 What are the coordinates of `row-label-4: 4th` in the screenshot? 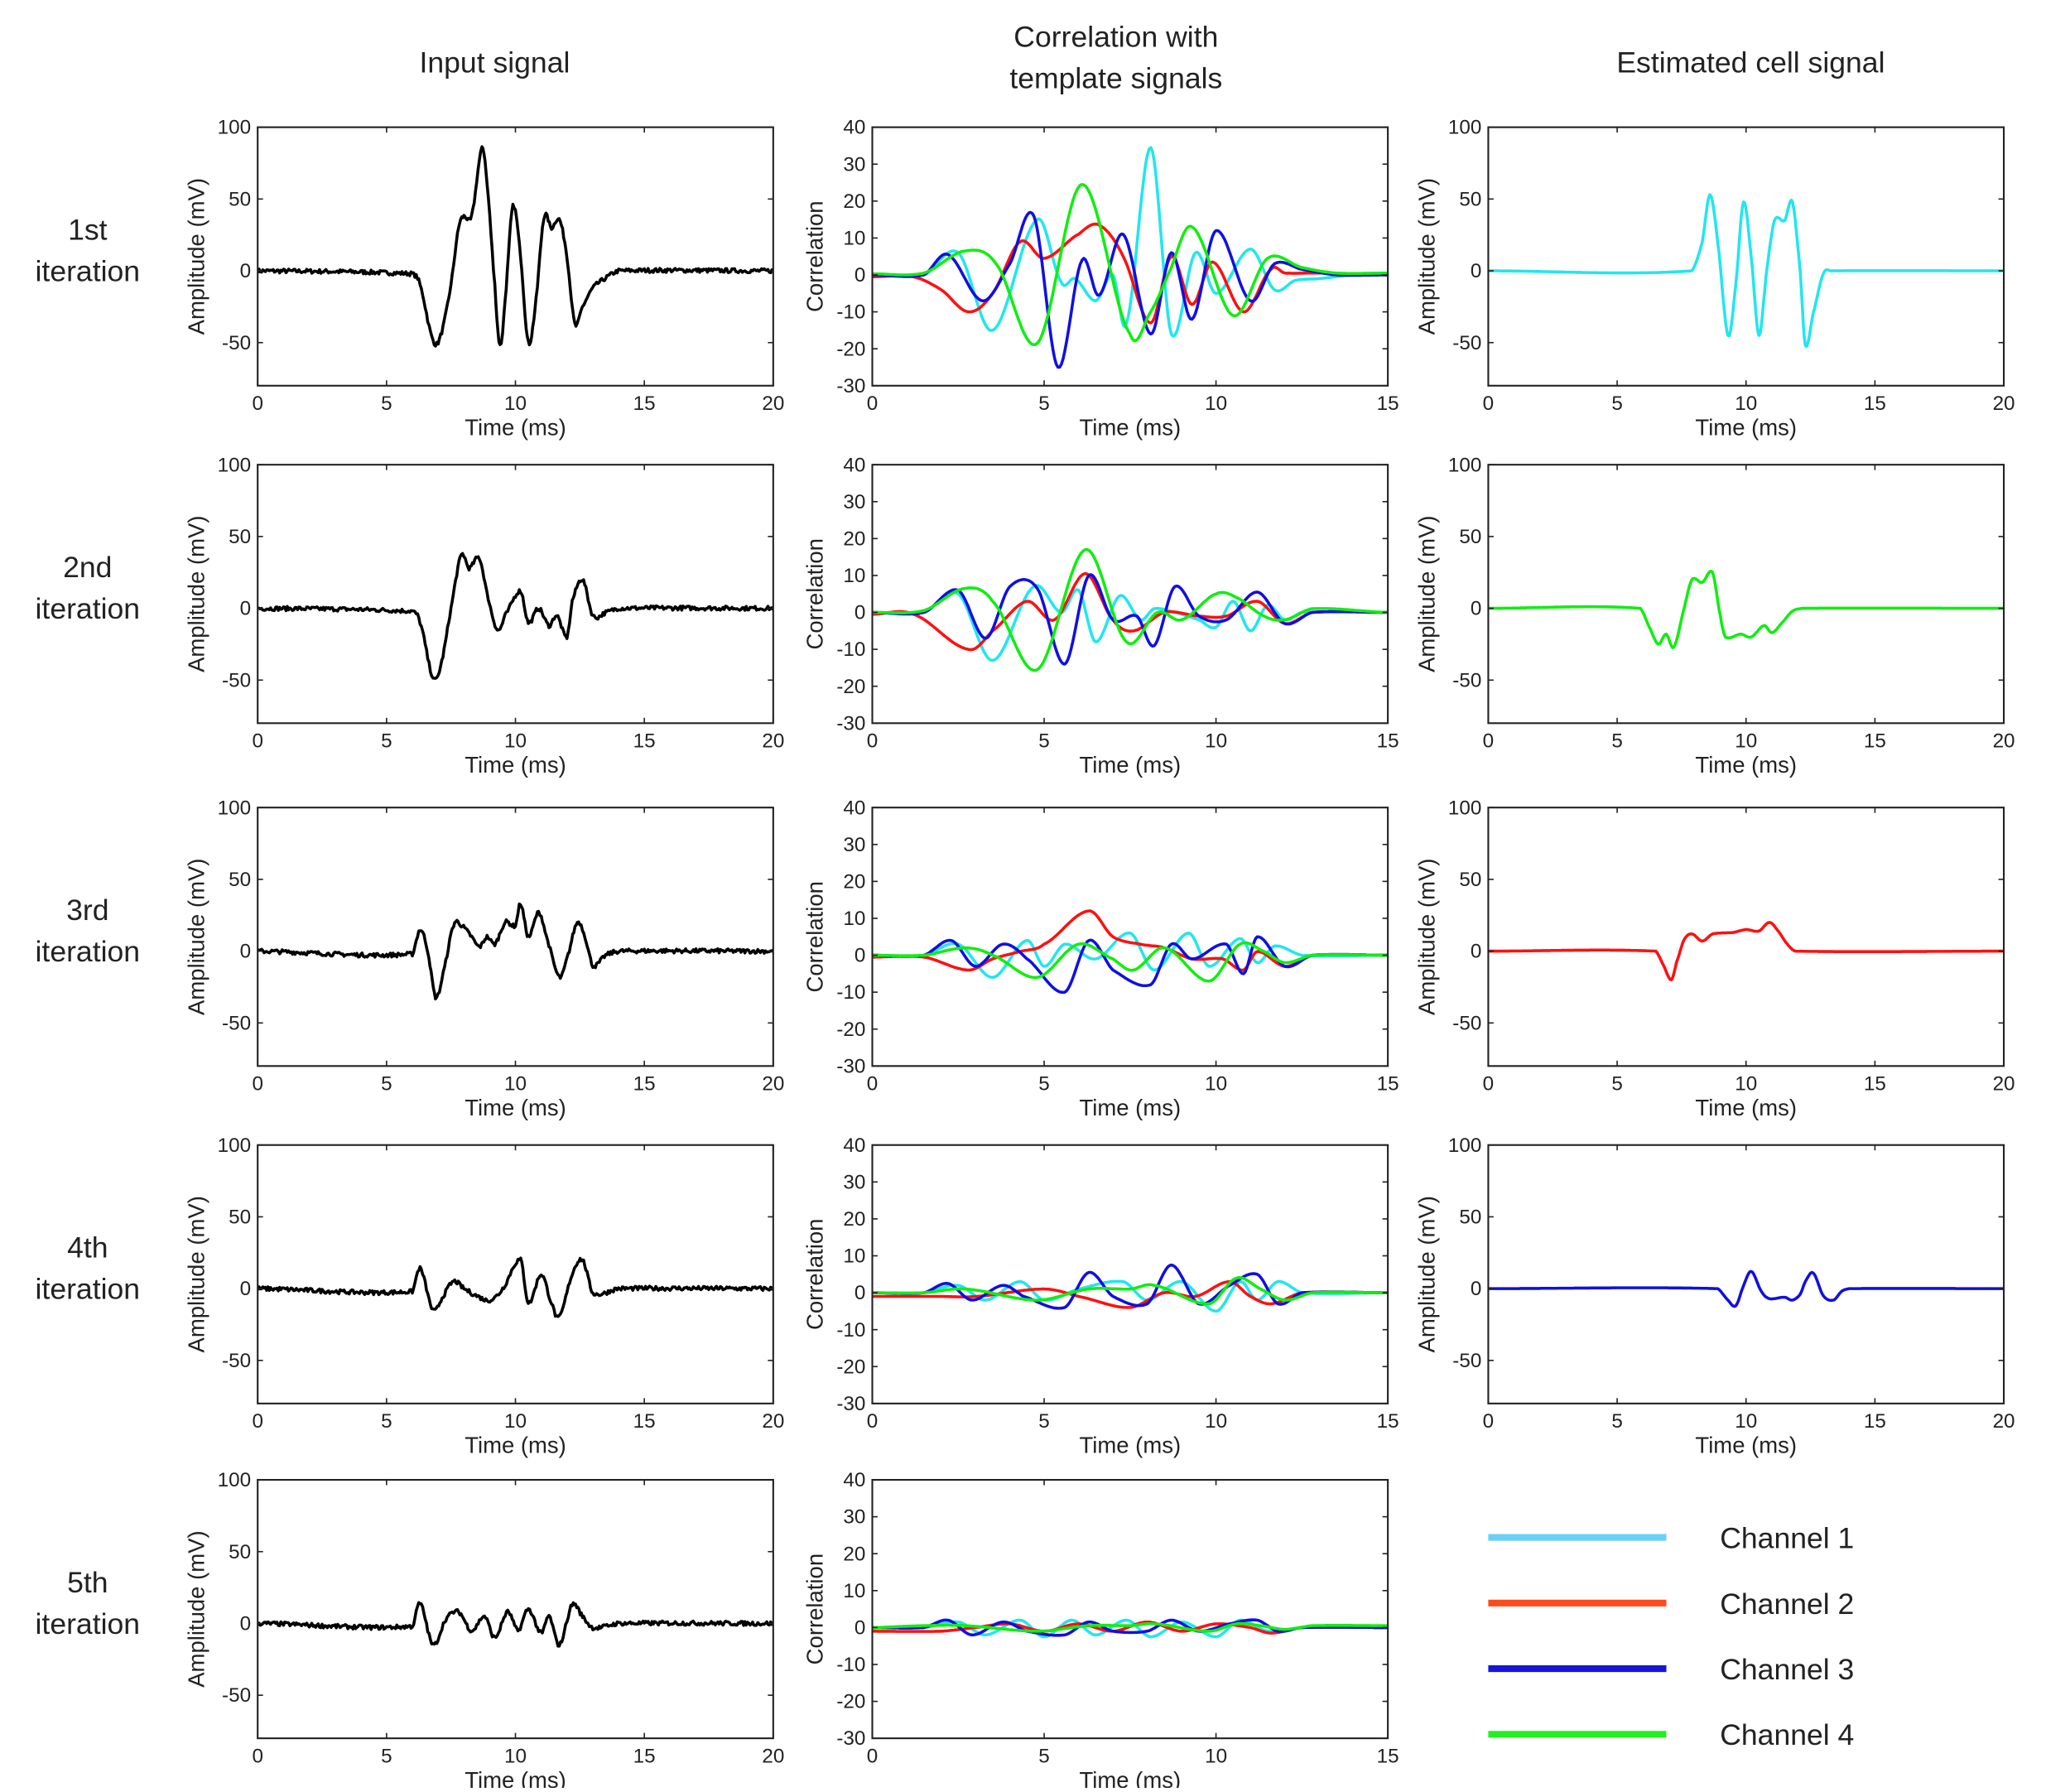 It's located at (87, 1248).